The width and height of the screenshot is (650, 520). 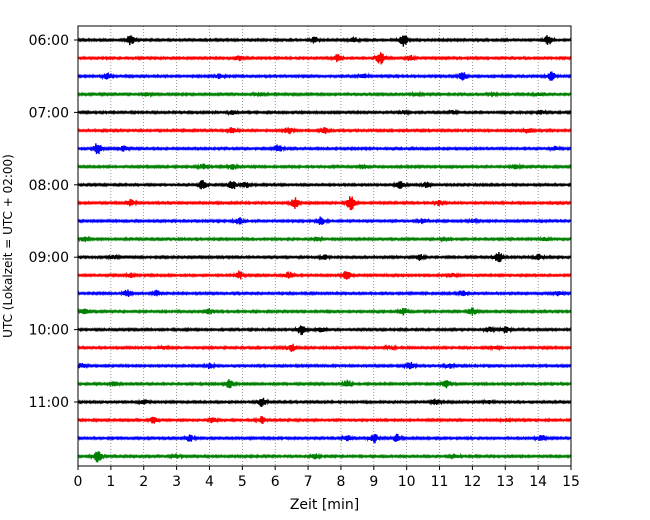 What do you see at coordinates (8, 246) in the screenshot?
I see `y-axis-title: UTC (Lokalzeit = UTC + 02:00)` at bounding box center [8, 246].